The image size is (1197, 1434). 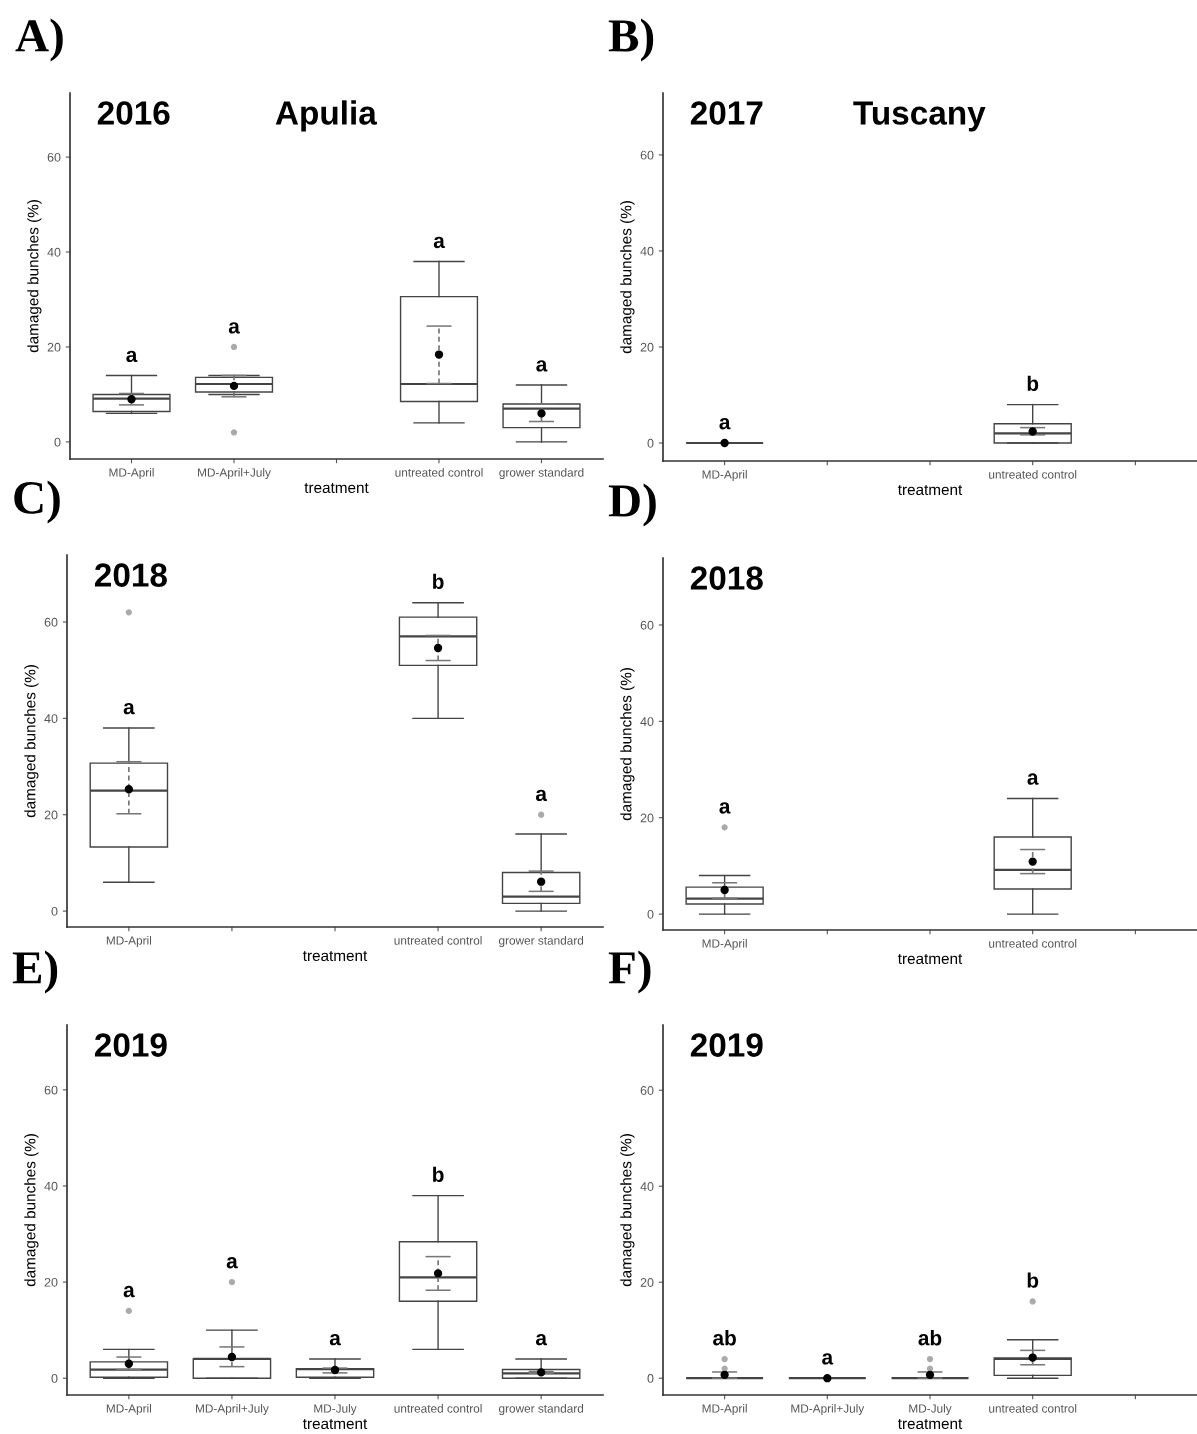 I want to click on chart-title: F), so click(x=629, y=972).